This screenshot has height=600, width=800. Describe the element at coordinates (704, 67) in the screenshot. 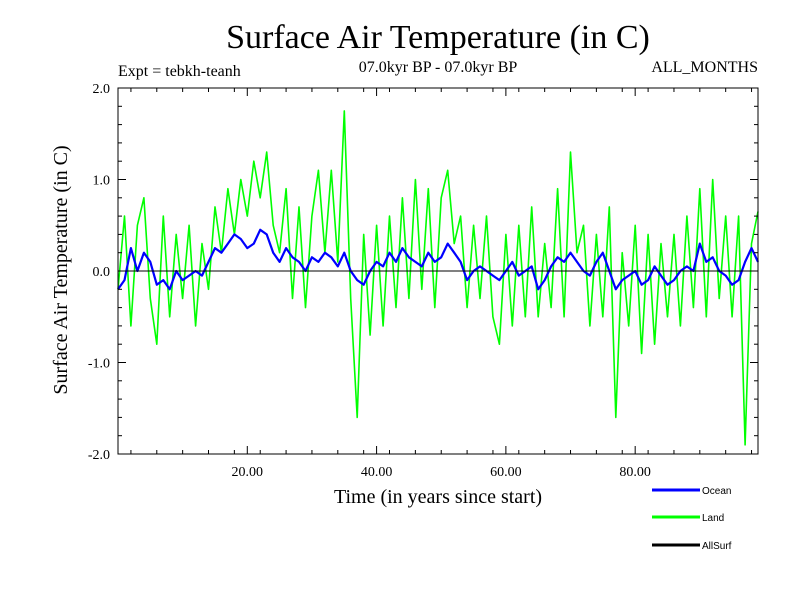

I see `months-label: ALL_MONTHS` at that location.